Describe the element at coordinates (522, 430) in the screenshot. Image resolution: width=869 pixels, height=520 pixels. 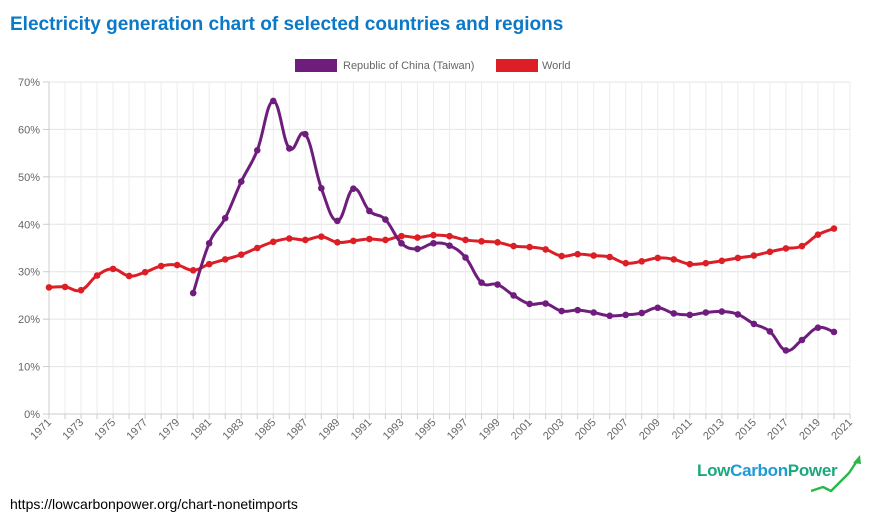
I see `x-tick-label: 2001` at that location.